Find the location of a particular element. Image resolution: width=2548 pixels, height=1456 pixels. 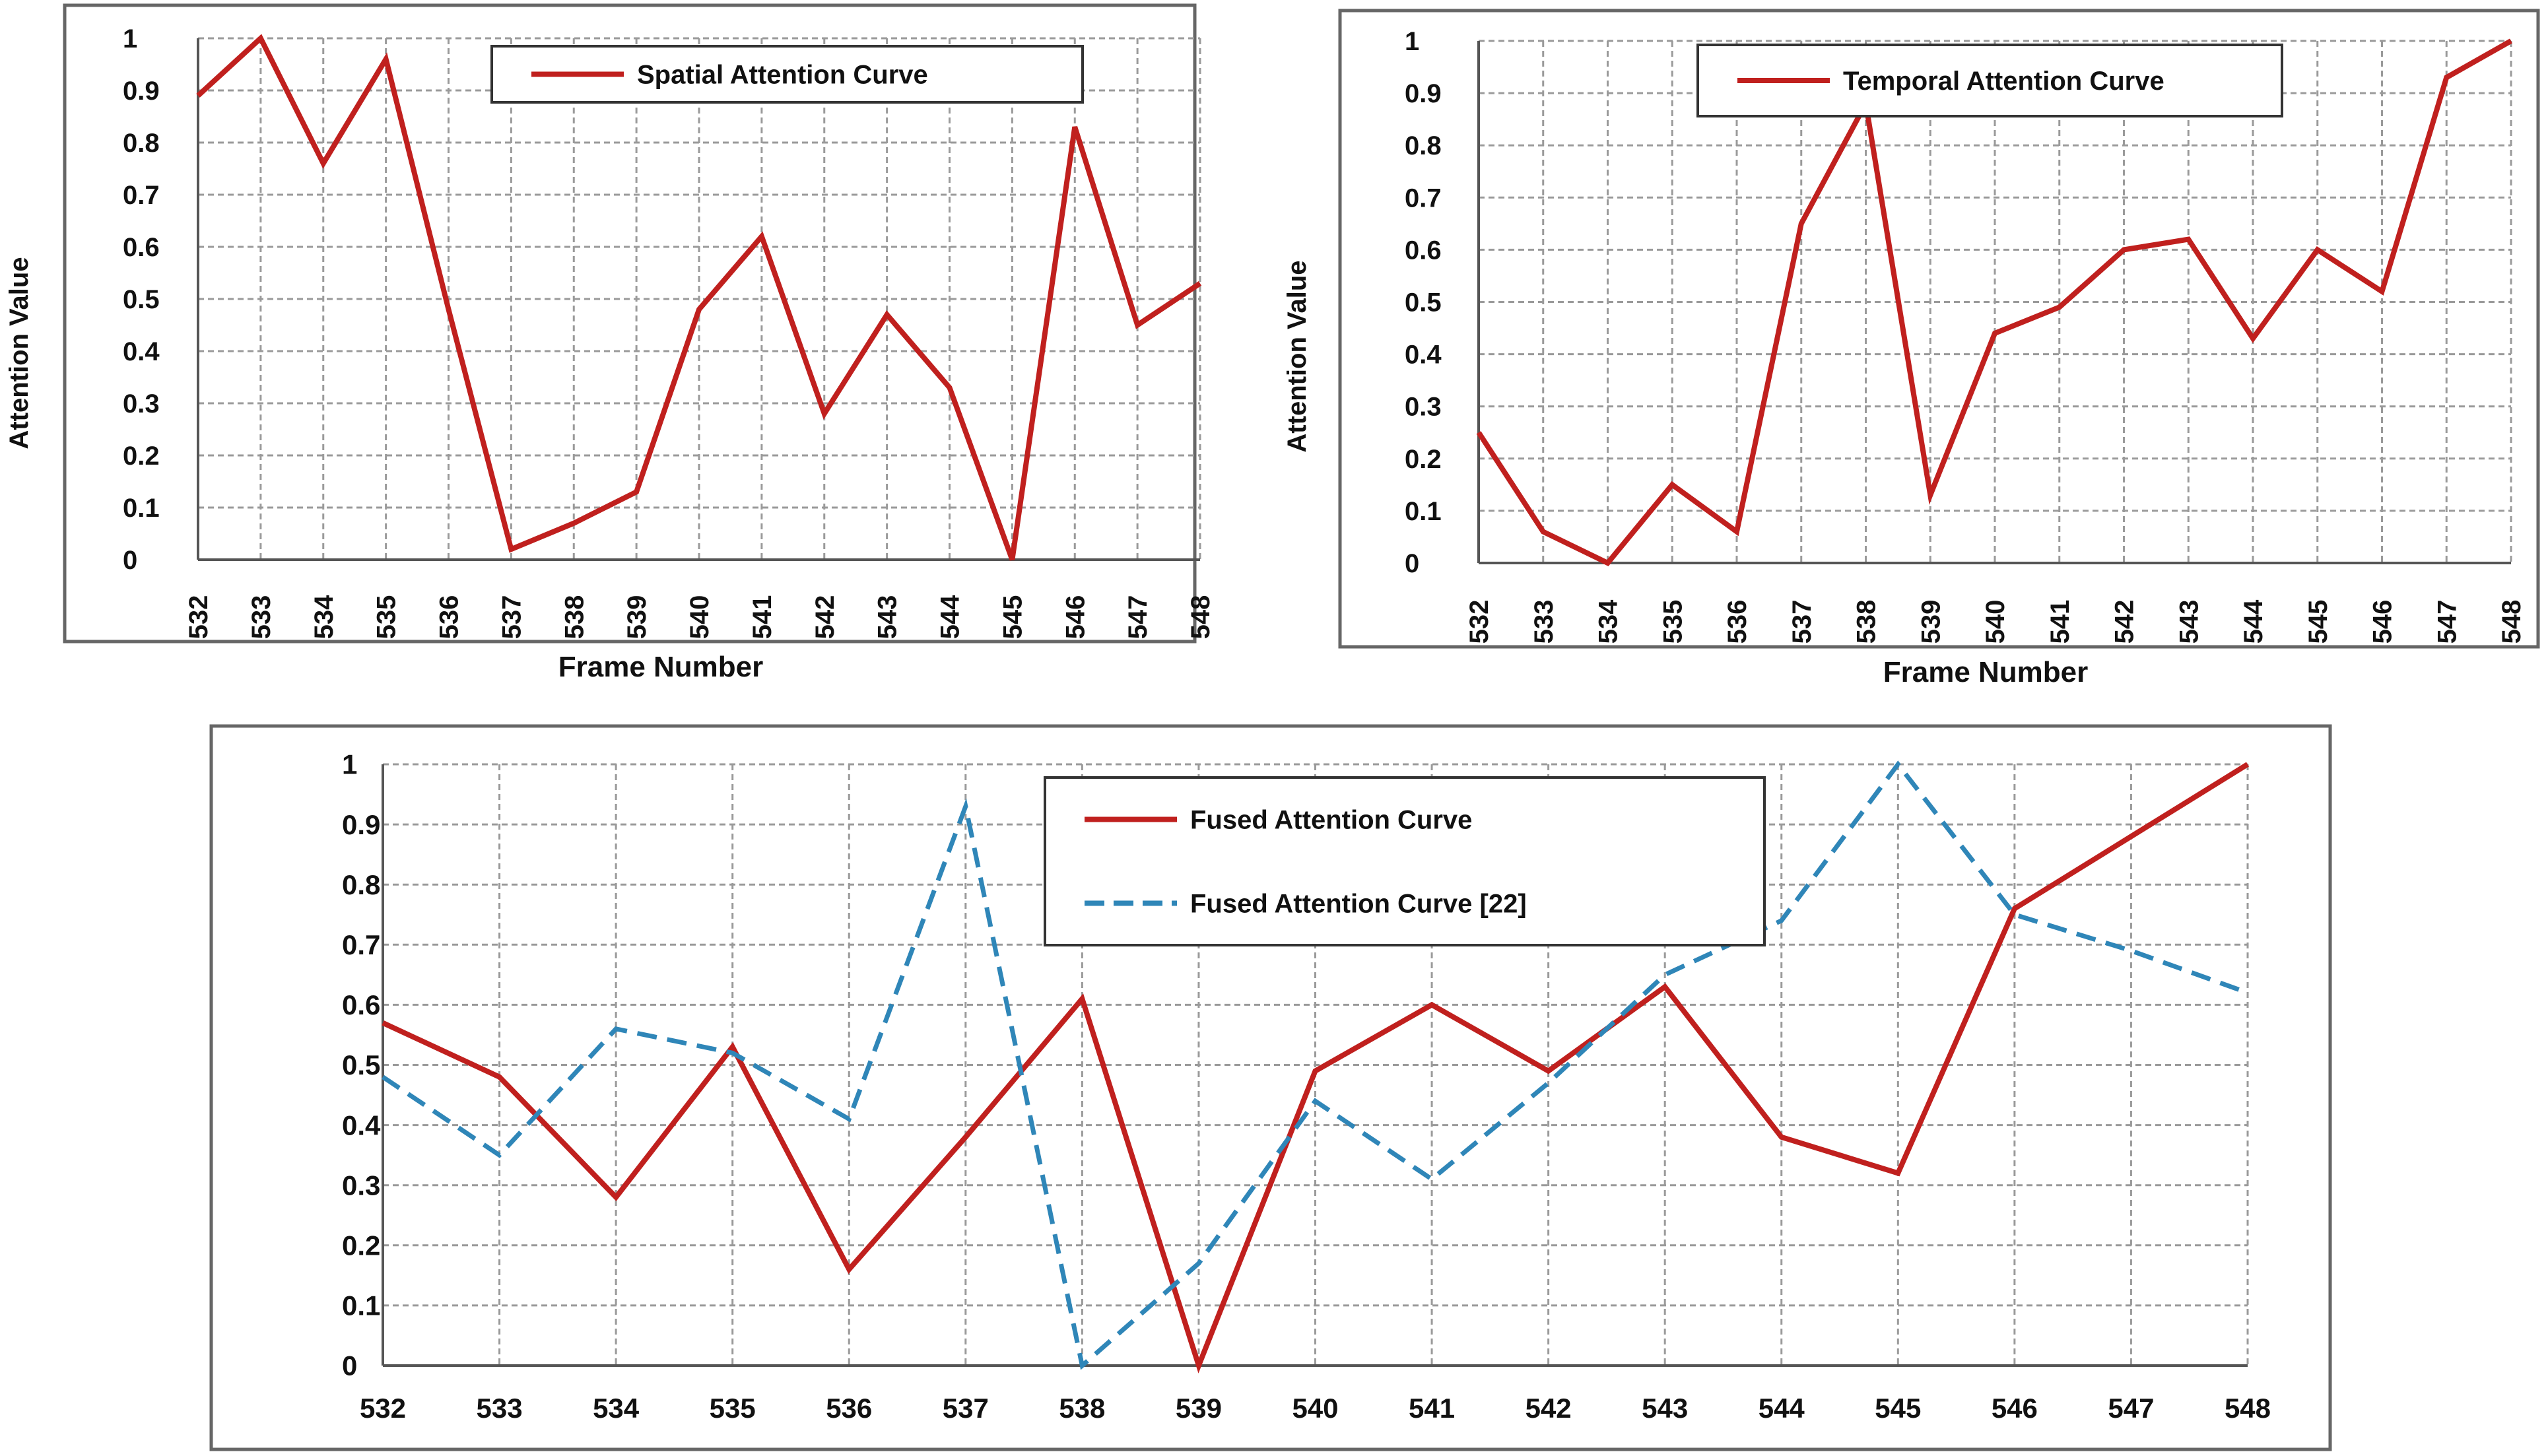

legend-label: Fused Attention Curve [22] is located at coordinates (1358, 904).